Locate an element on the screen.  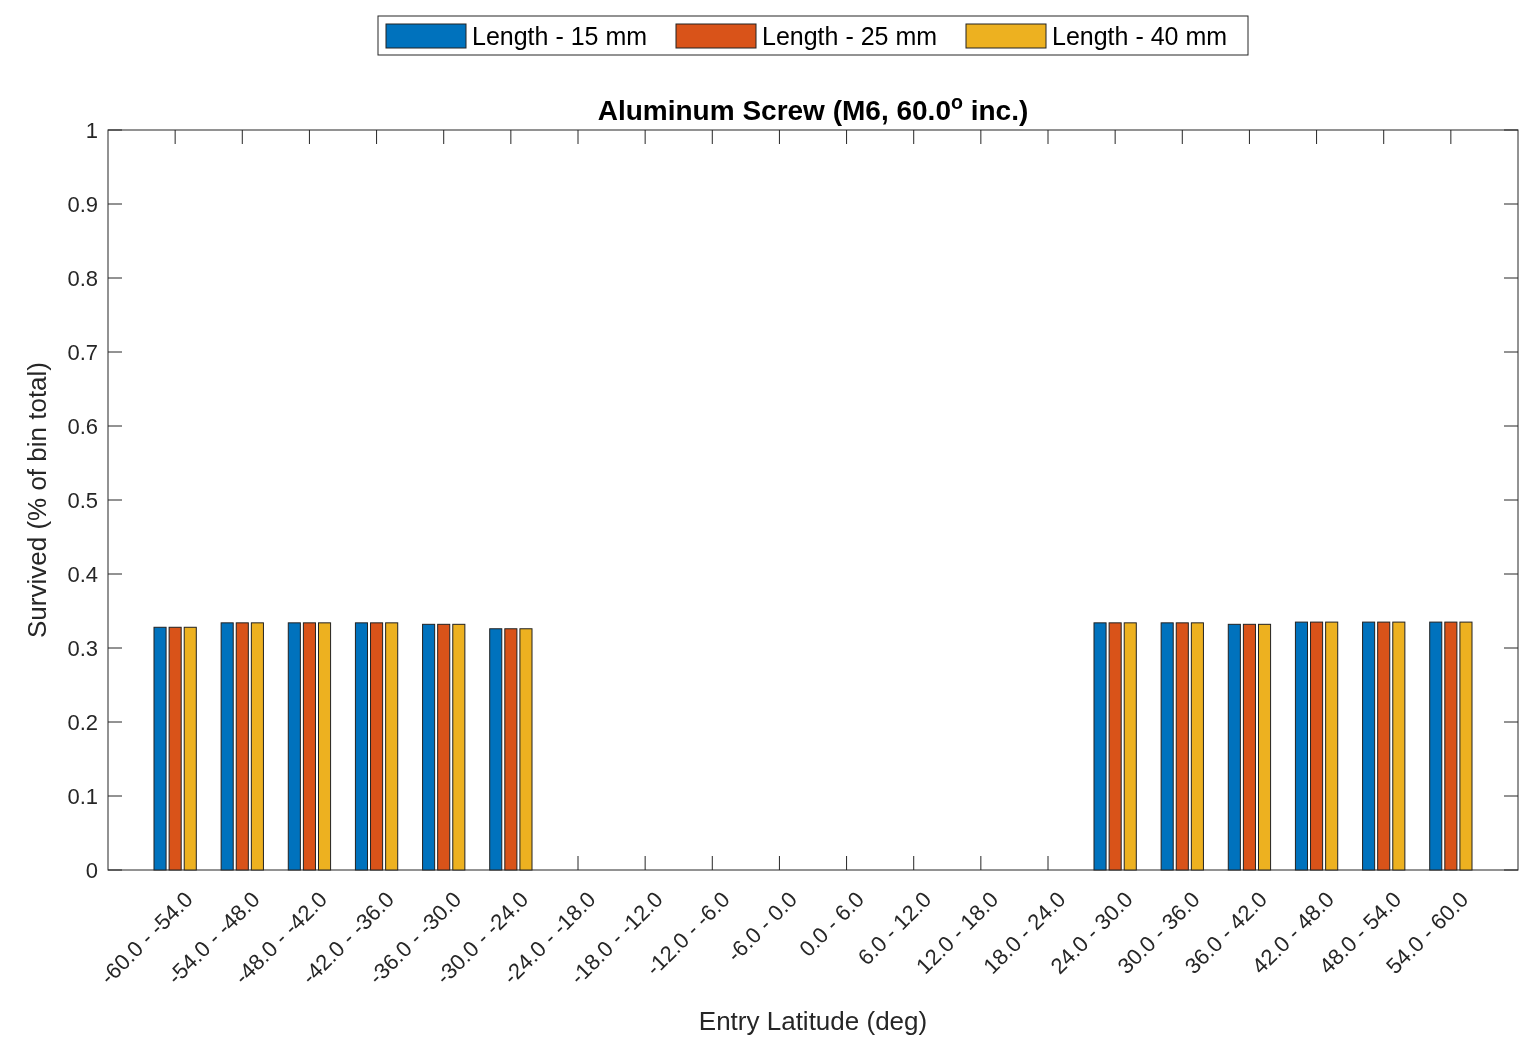
y-tick-label: 0.4 is located at coordinates (82, 574).